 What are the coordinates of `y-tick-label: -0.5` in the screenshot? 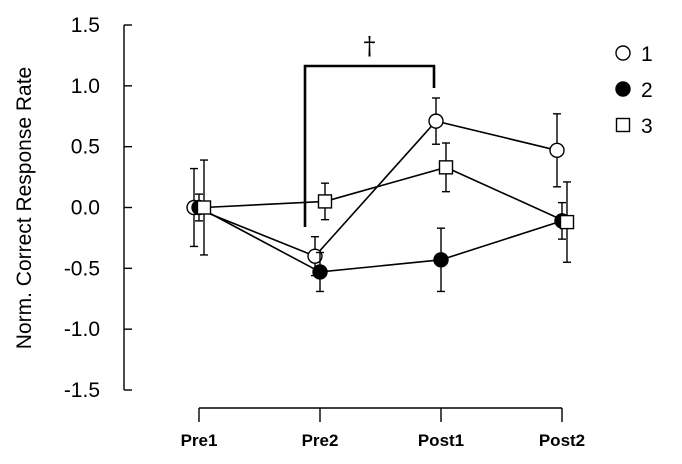 It's located at (82, 268).